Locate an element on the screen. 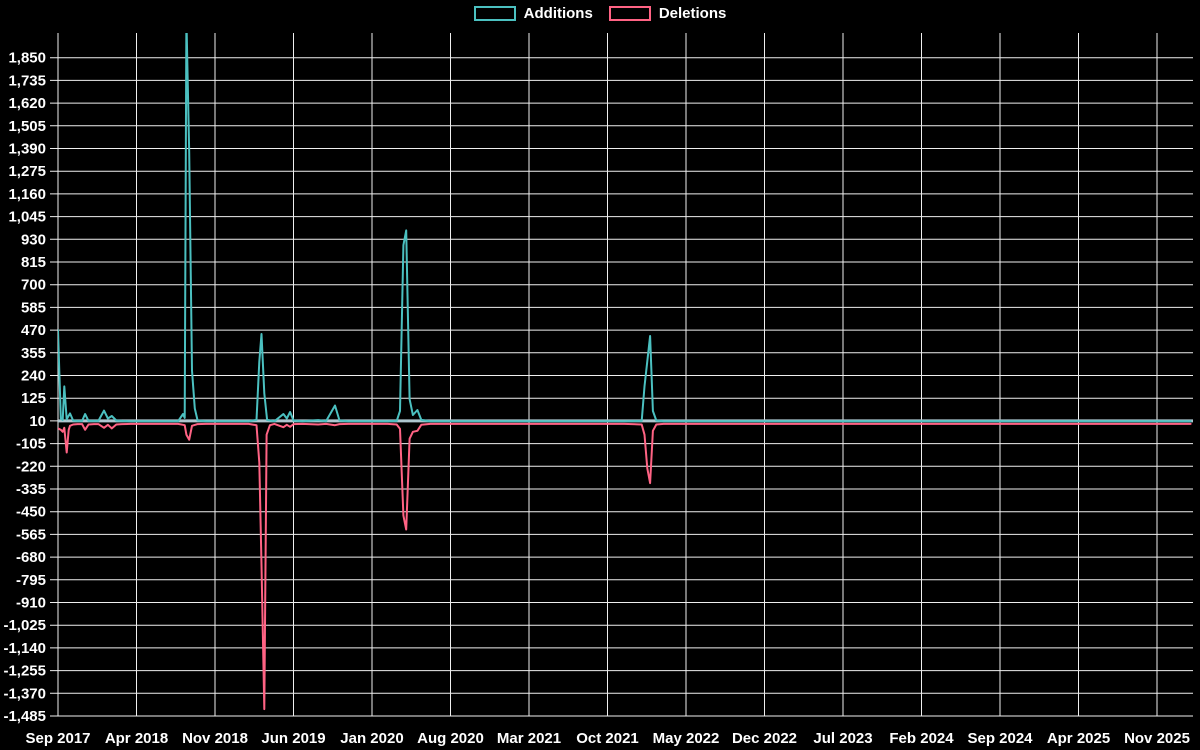  y-tick-label: 240 is located at coordinates (33, 376).